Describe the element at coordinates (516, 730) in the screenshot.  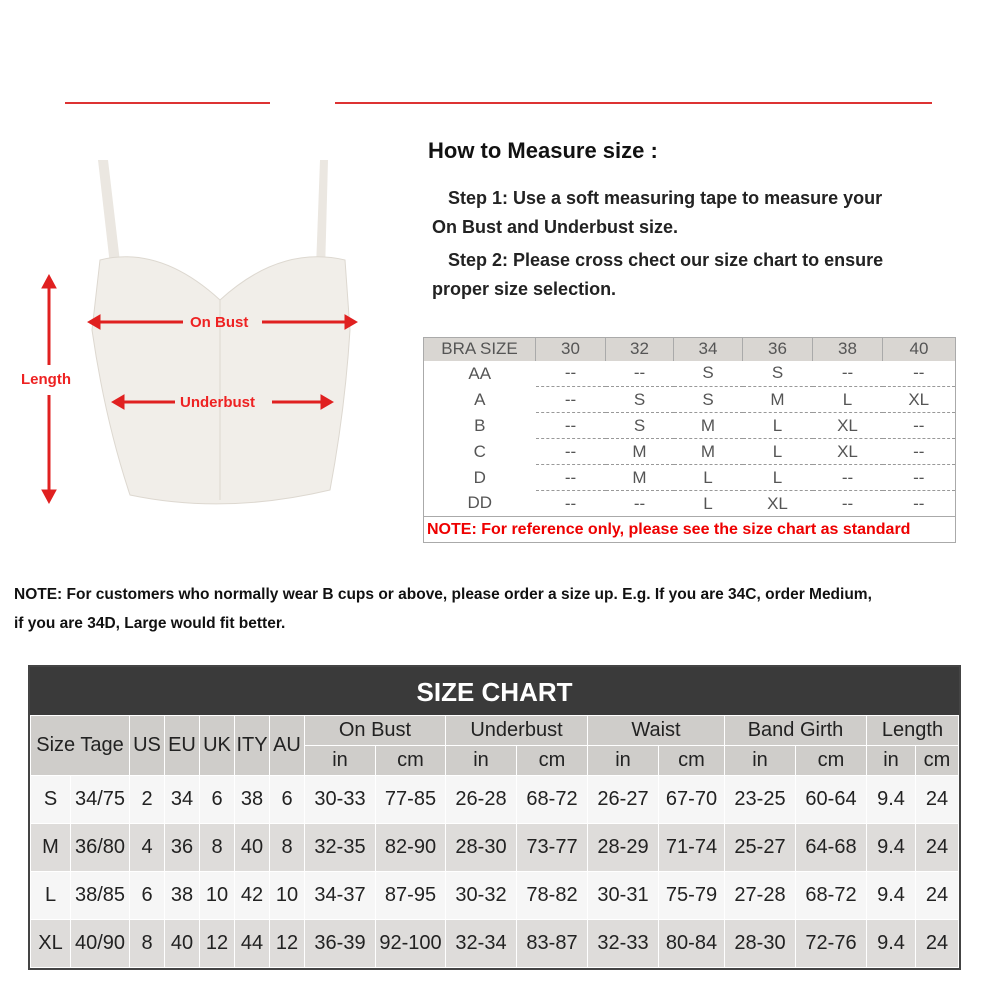
I see `group-header: Underbust` at that location.